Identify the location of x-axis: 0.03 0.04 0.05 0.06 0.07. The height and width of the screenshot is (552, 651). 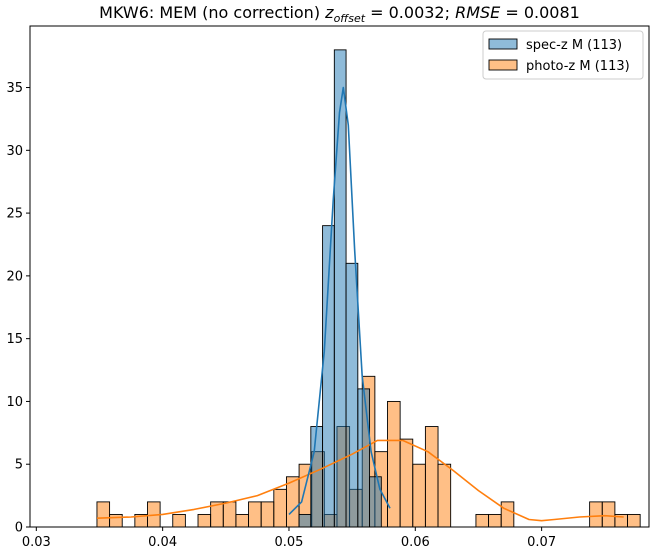
(289, 538).